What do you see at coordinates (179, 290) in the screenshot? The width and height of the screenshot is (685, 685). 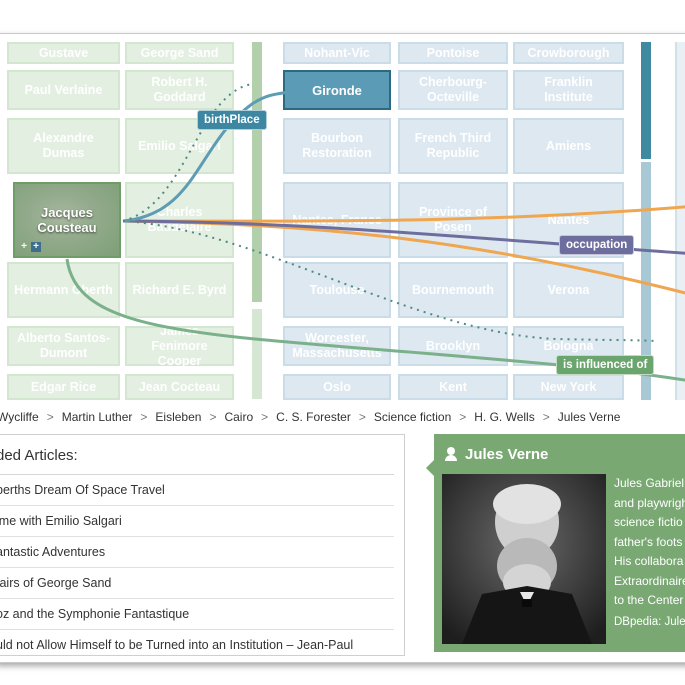 I see `graph-node-left: Richard E. Byrd` at bounding box center [179, 290].